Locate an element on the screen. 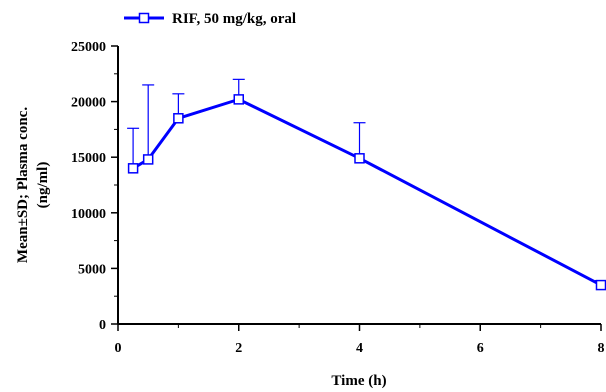 The image size is (606, 392). x-tick-label: 4 is located at coordinates (359, 348).